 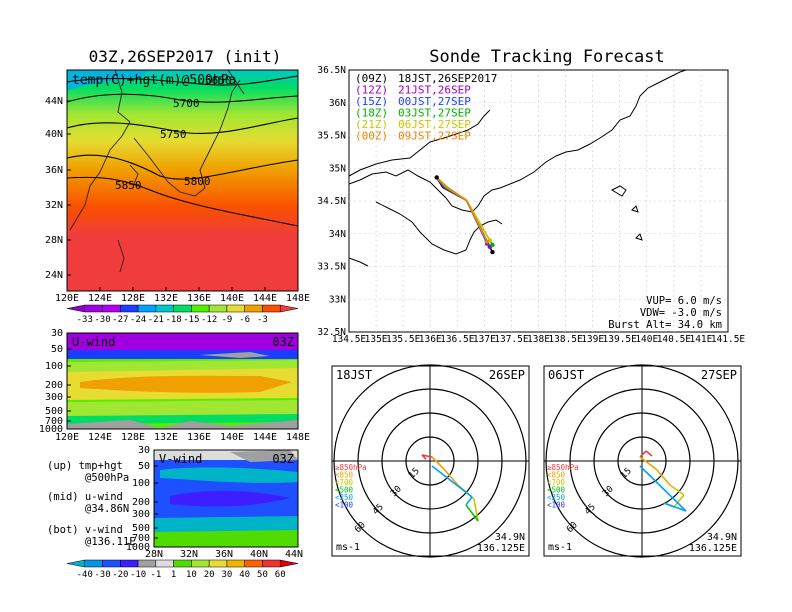 What do you see at coordinates (244, 575) in the screenshot?
I see `colorbar-label: 40` at bounding box center [244, 575].